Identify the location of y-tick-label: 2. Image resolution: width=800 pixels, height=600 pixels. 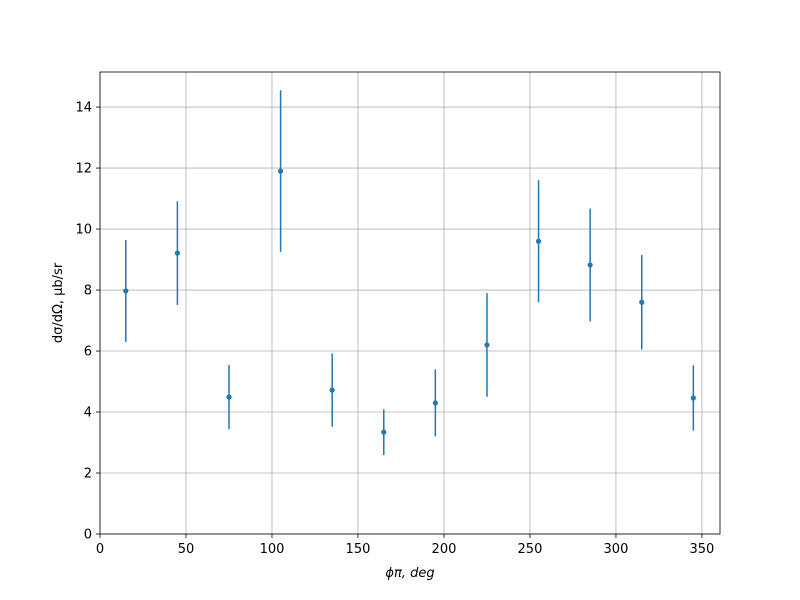
(88, 474).